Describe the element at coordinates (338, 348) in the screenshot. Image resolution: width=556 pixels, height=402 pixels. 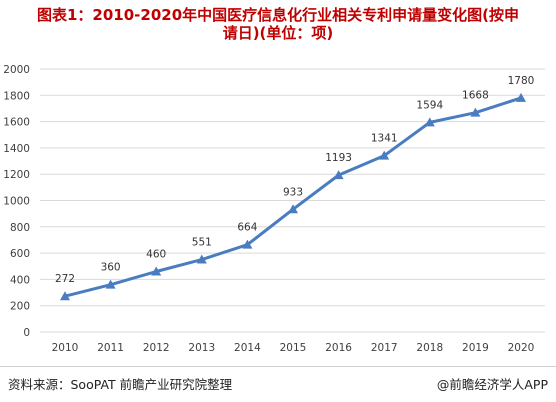
I see `x-tick-label-2016: 2016` at that location.